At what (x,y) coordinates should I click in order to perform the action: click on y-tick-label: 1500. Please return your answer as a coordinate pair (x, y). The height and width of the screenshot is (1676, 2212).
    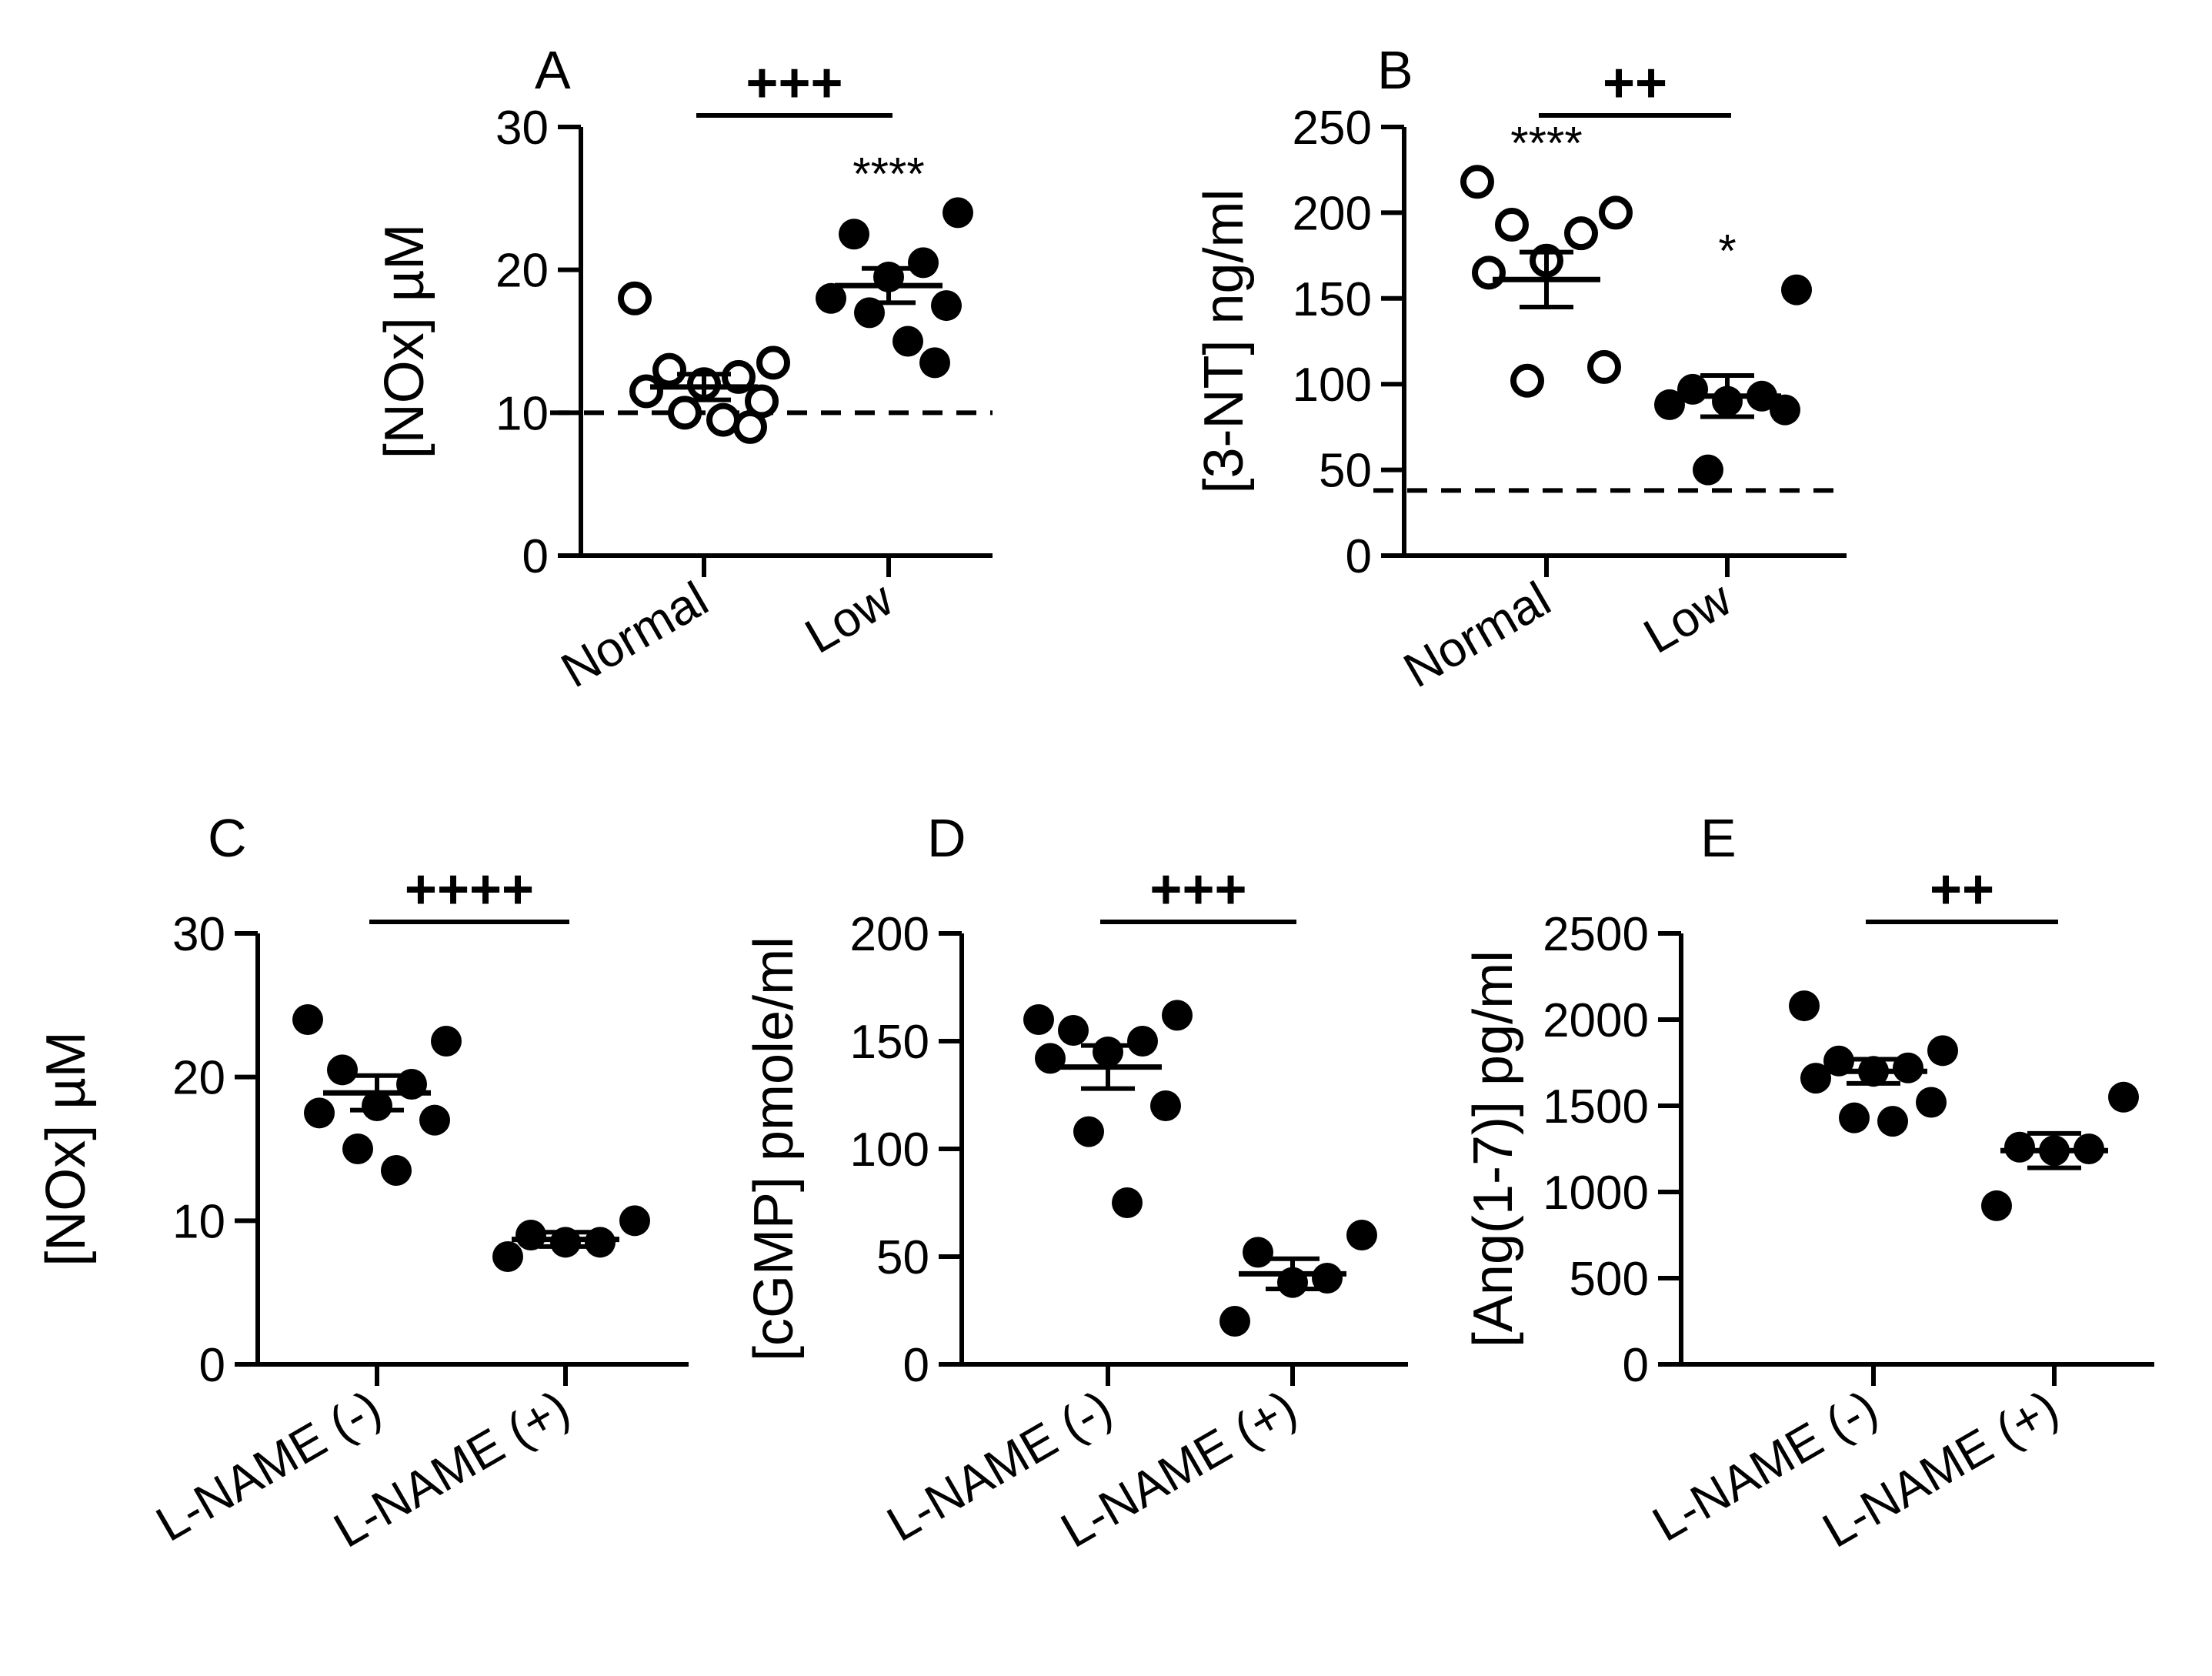
    Looking at the image, I should click on (1596, 1107).